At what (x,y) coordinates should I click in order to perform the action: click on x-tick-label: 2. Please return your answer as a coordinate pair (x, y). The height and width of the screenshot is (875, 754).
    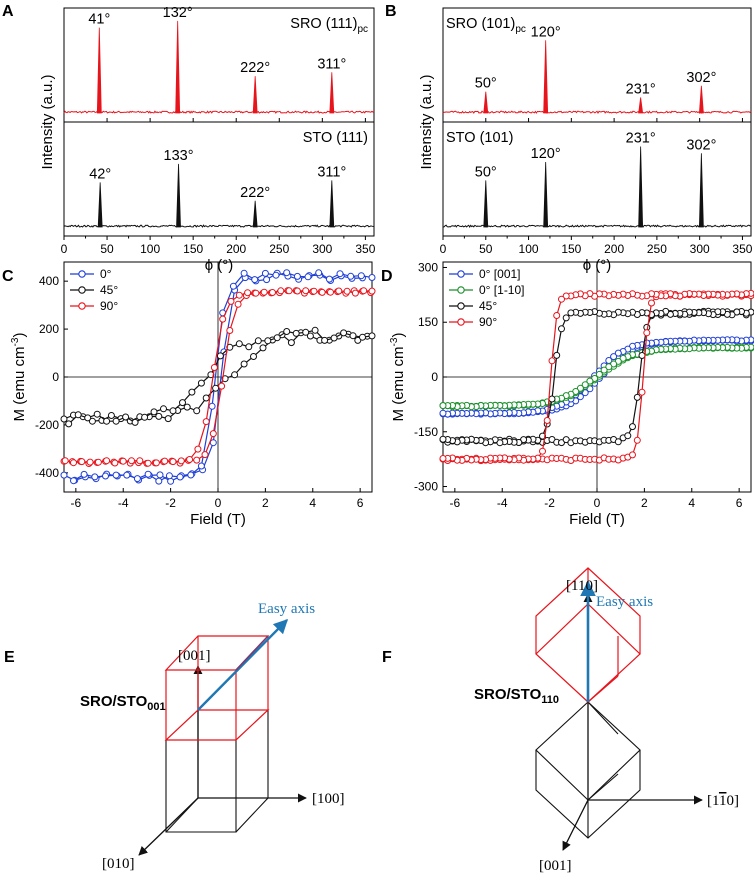
    Looking at the image, I should click on (644, 503).